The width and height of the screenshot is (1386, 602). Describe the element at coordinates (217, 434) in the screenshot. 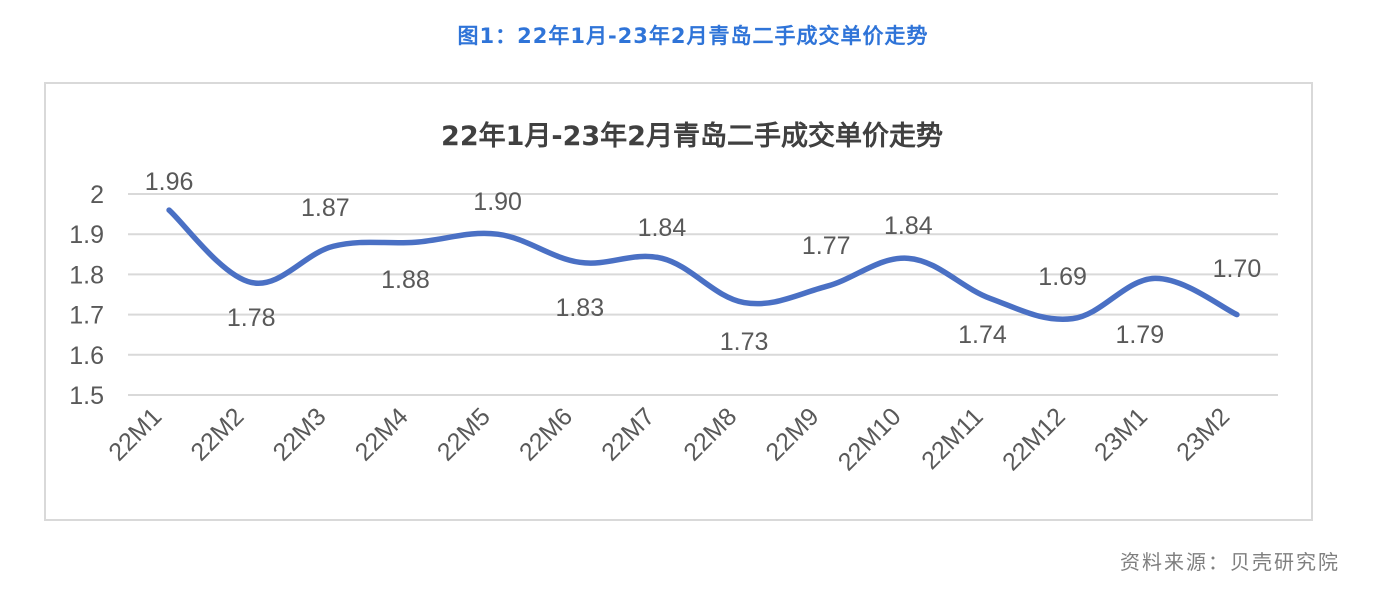

I see `x-tick-label: 22M2` at that location.